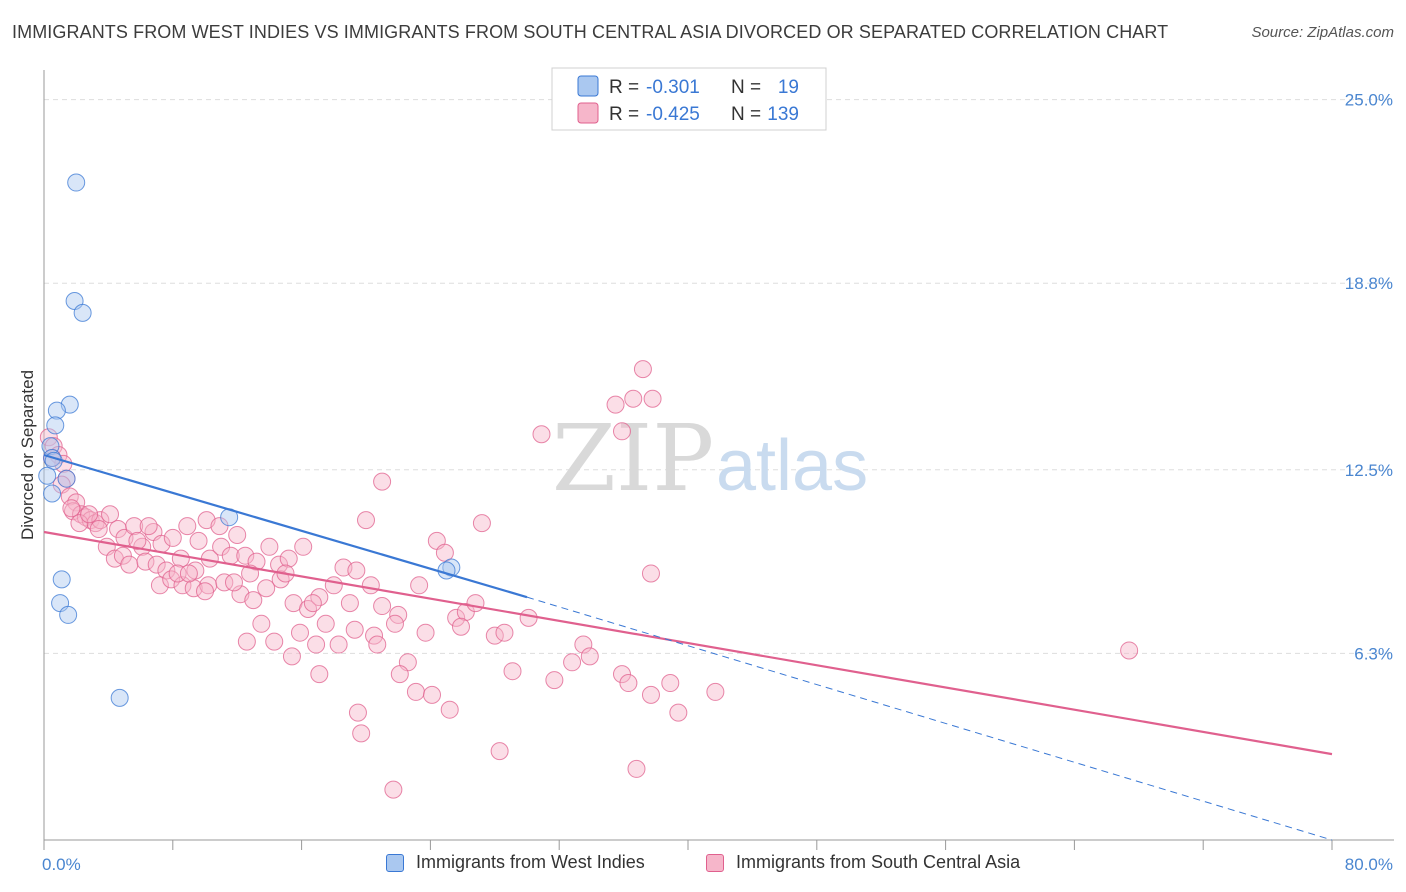  I want to click on y-tick-labels: 6.3% 12.5% 18.8% 25.0%, so click(1369, 377).